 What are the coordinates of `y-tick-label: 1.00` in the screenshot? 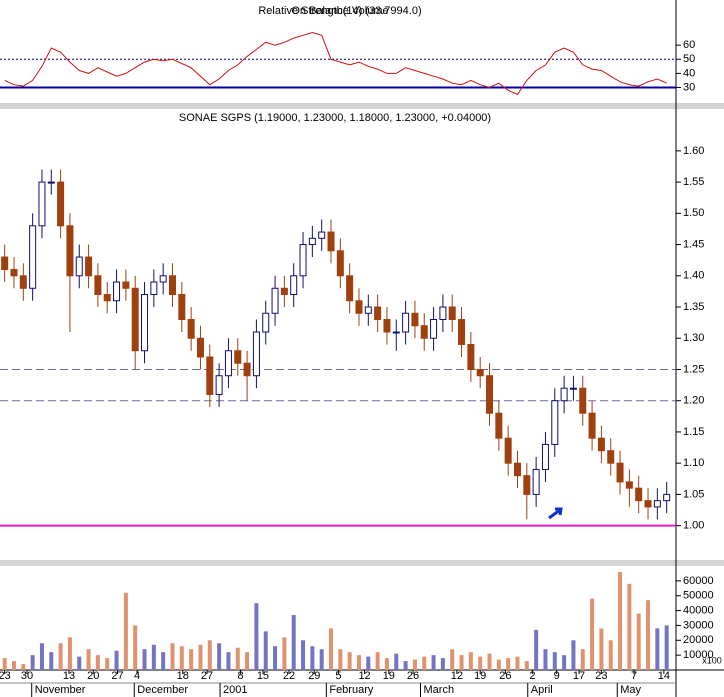 It's located at (693, 526).